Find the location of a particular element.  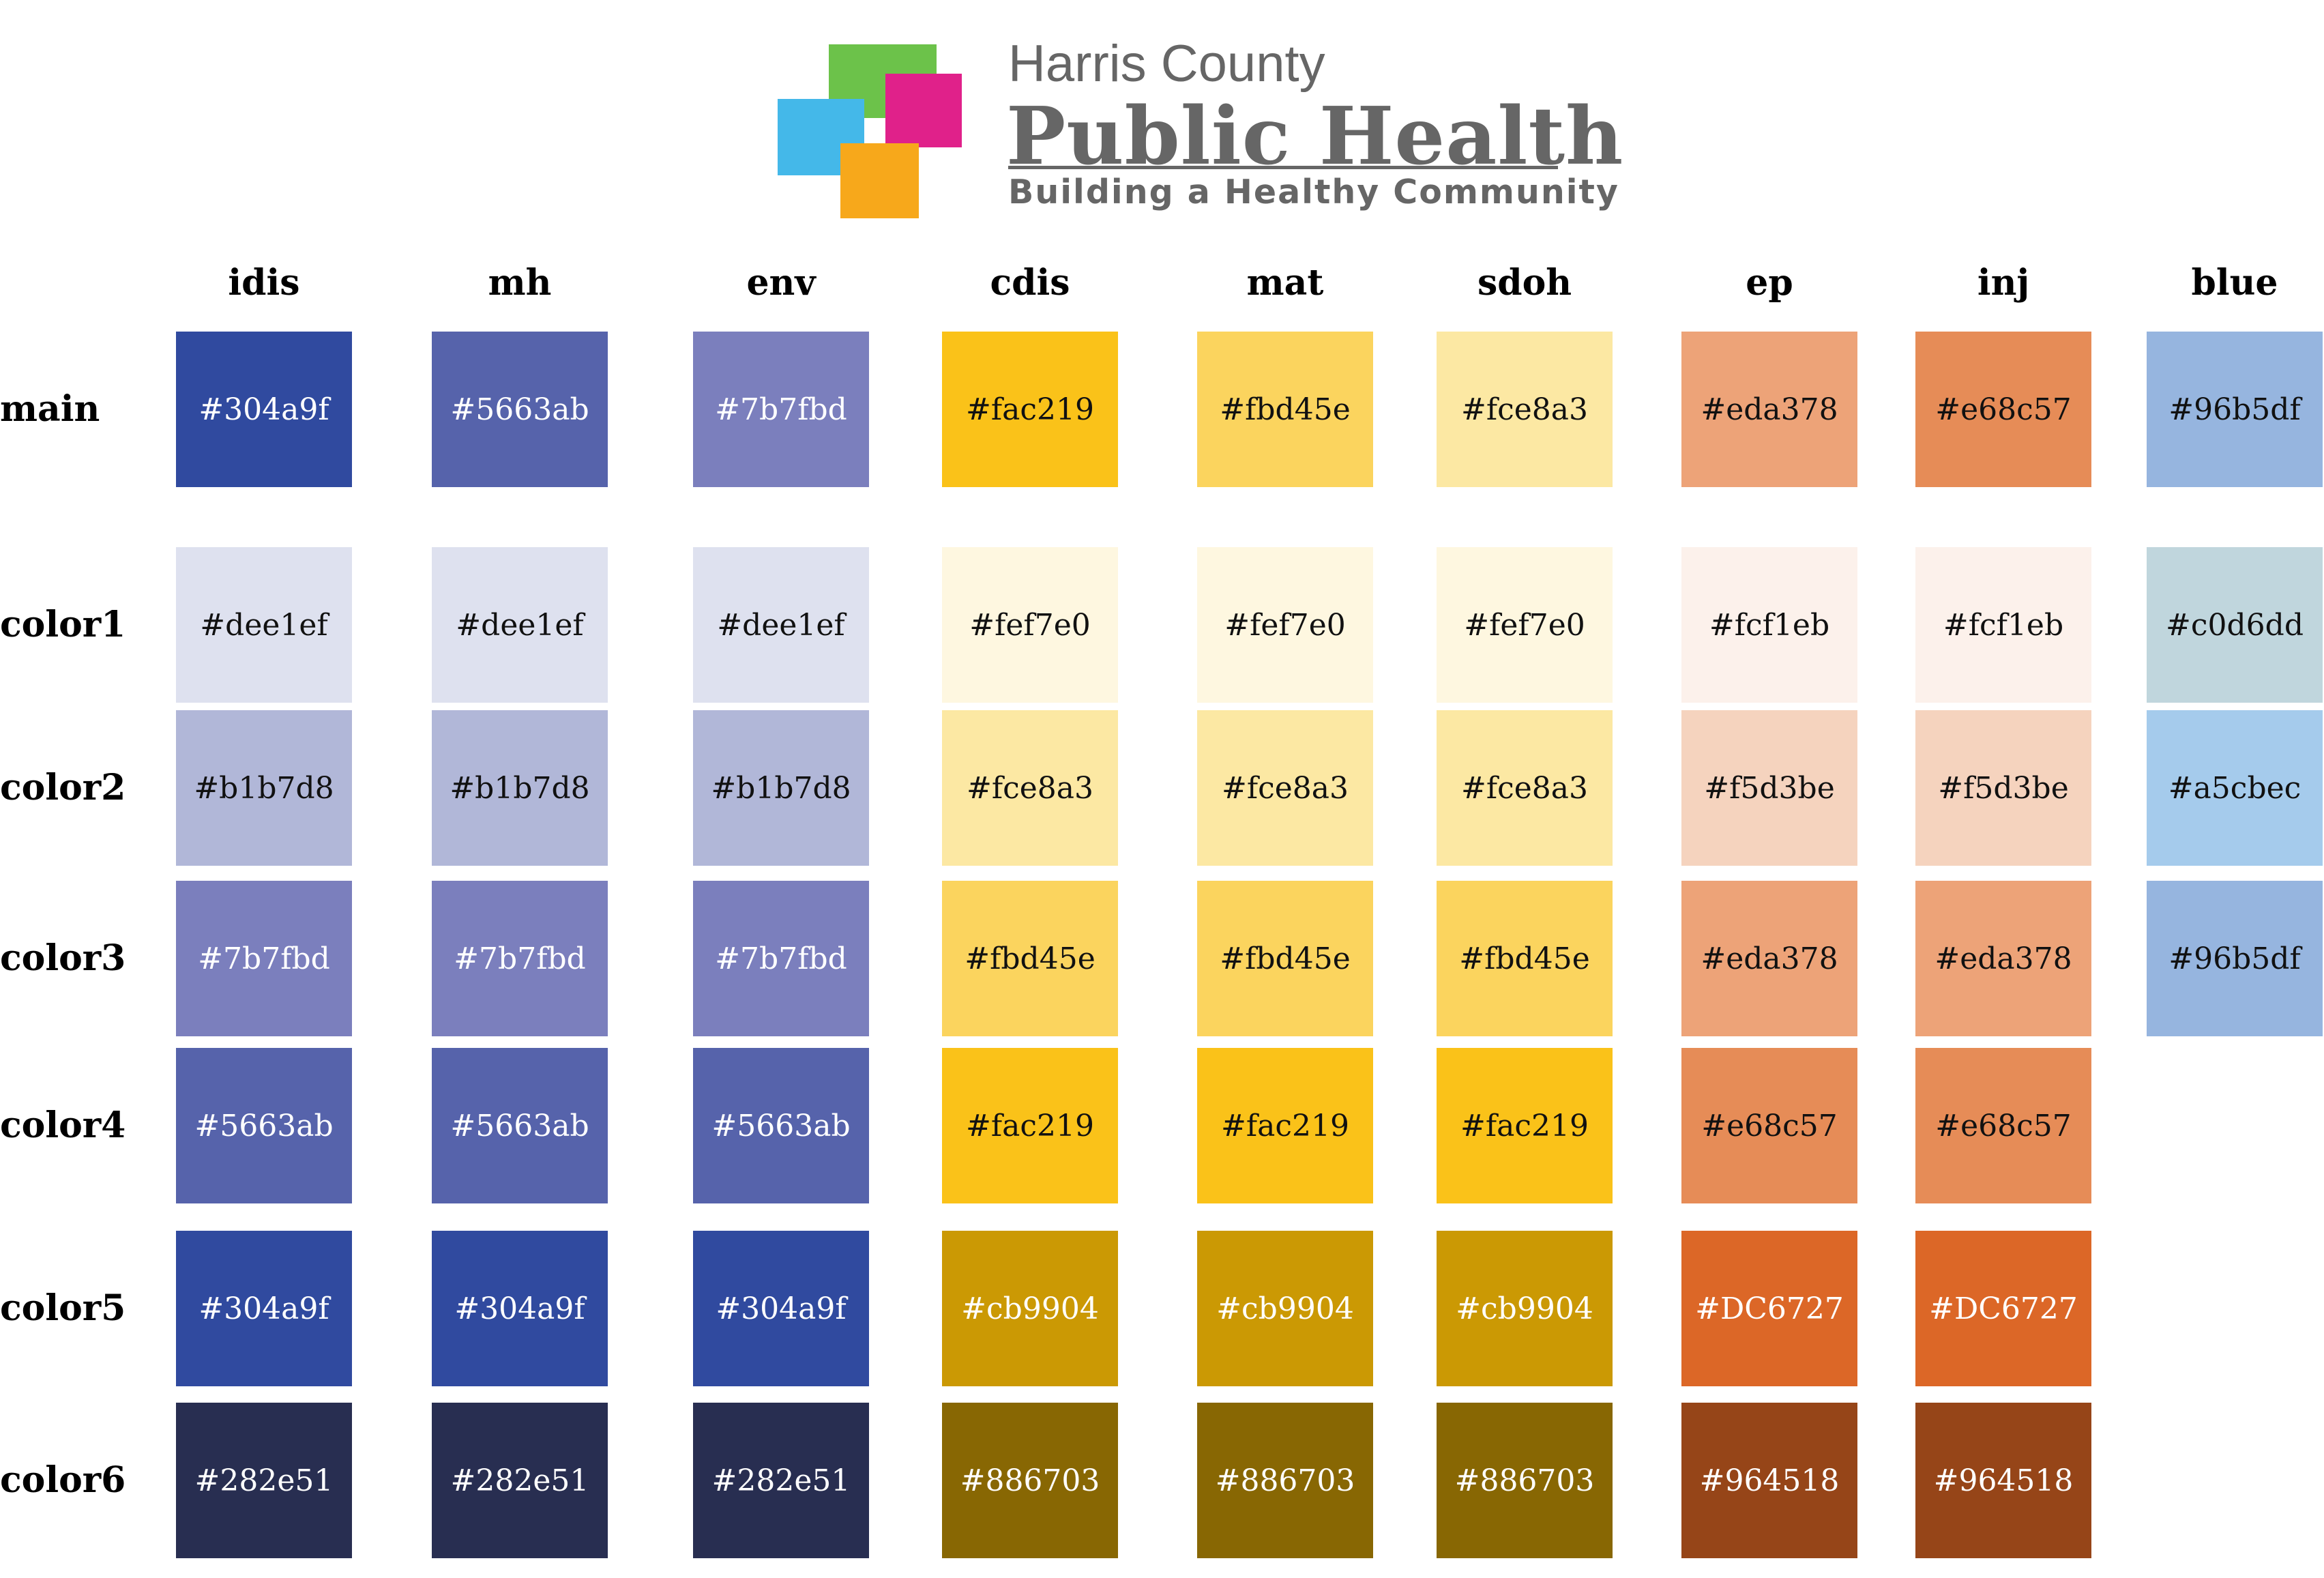

logo-squares-icon is located at coordinates (870, 133).